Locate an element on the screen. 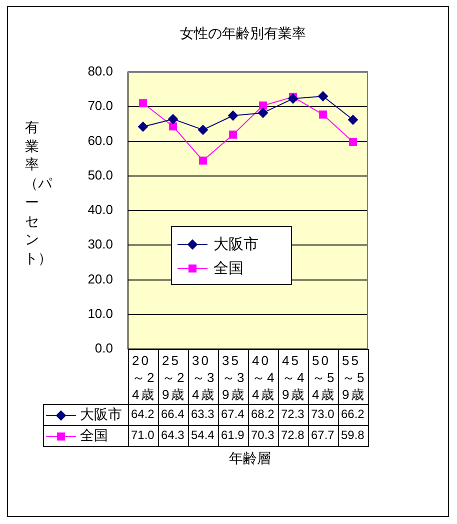 This screenshot has height=524, width=457. y-tick-label: 40.0 is located at coordinates (100, 210).